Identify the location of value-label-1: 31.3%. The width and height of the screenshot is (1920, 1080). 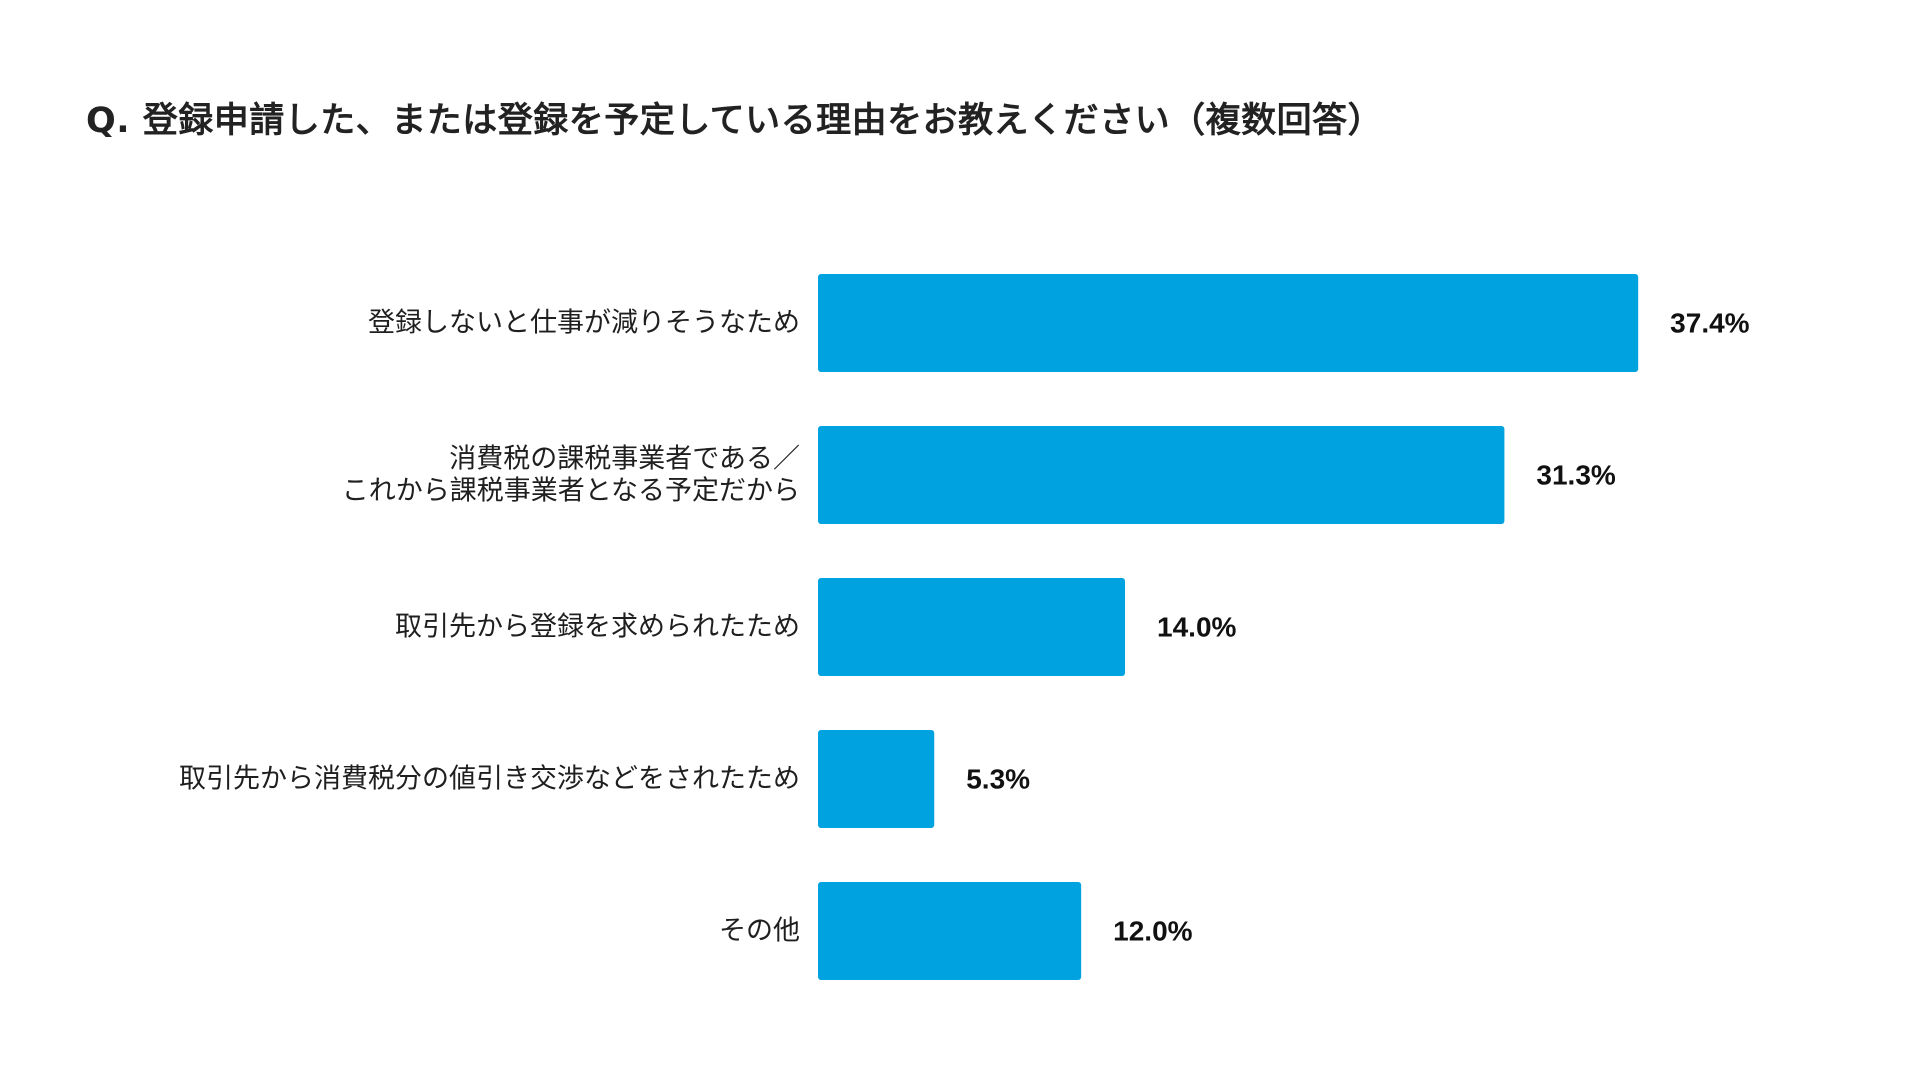
(1575, 475).